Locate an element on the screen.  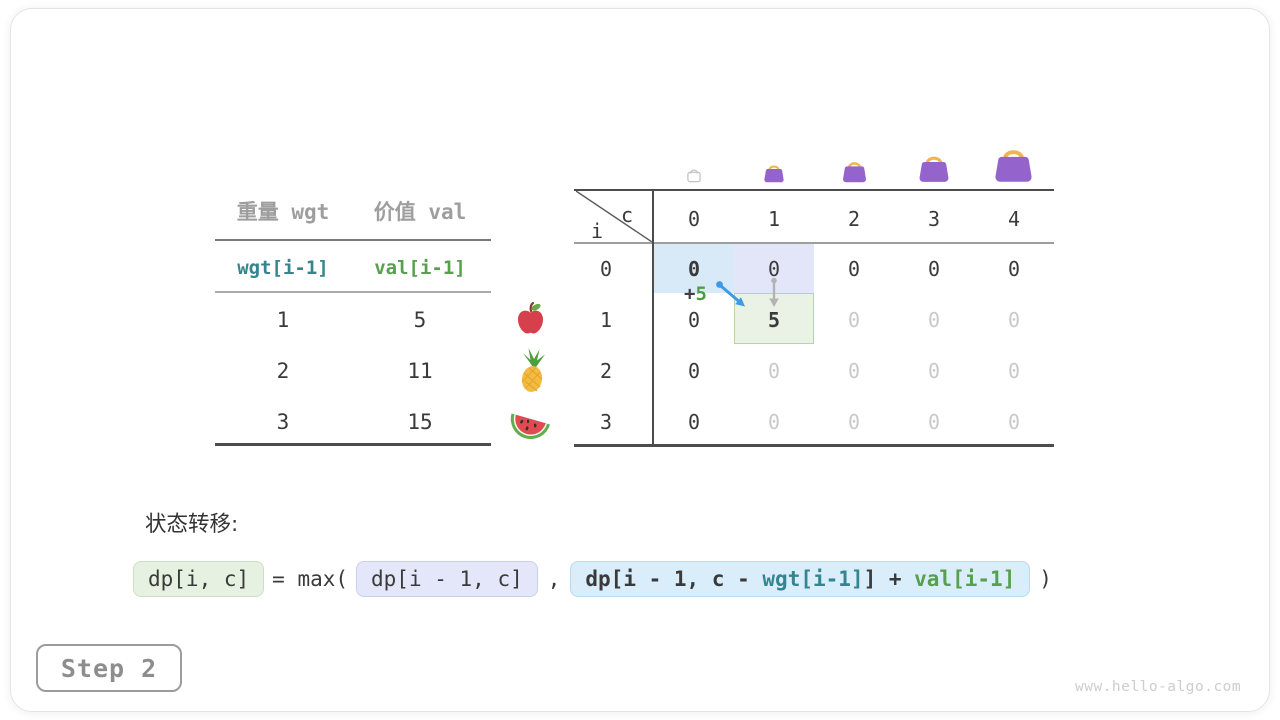
dp-table-top-rule is located at coordinates (814, 190).